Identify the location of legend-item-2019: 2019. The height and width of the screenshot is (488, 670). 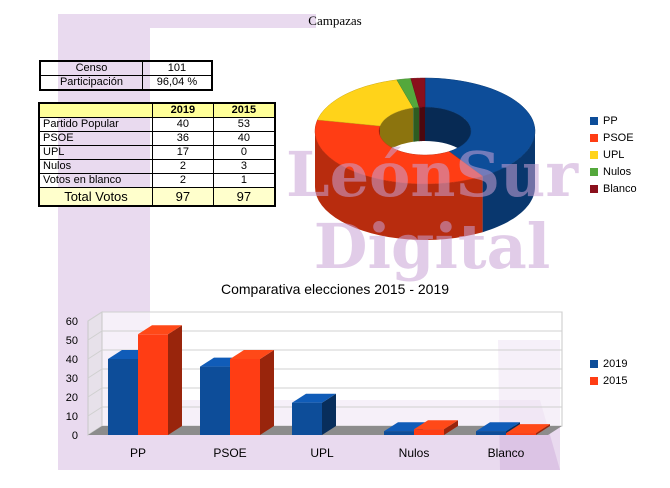
(608, 363).